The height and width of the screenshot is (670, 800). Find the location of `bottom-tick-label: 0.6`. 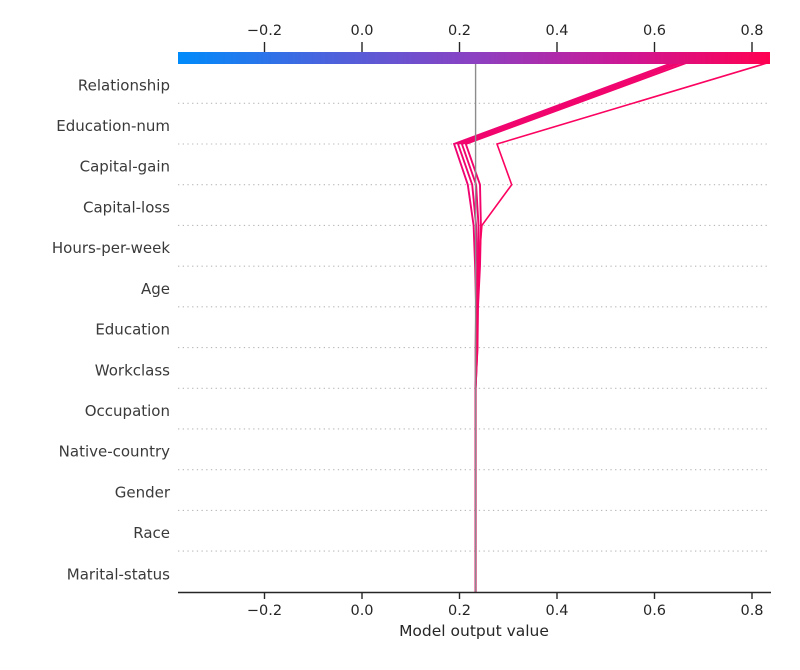

bottom-tick-label: 0.6 is located at coordinates (654, 611).